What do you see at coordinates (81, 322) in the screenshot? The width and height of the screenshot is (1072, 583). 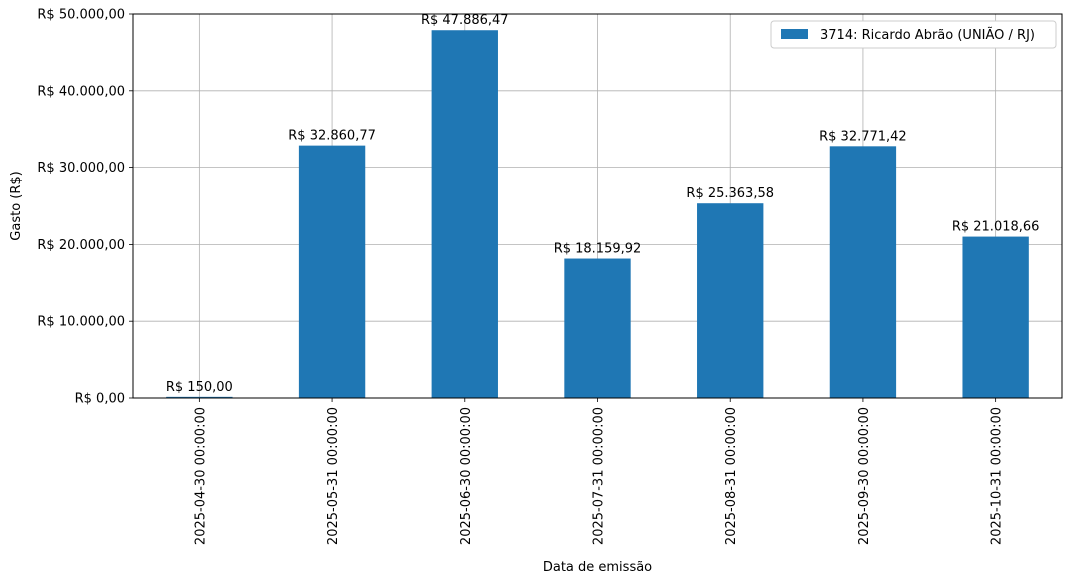 I see `y-tick-label: R$ 10.000,00` at bounding box center [81, 322].